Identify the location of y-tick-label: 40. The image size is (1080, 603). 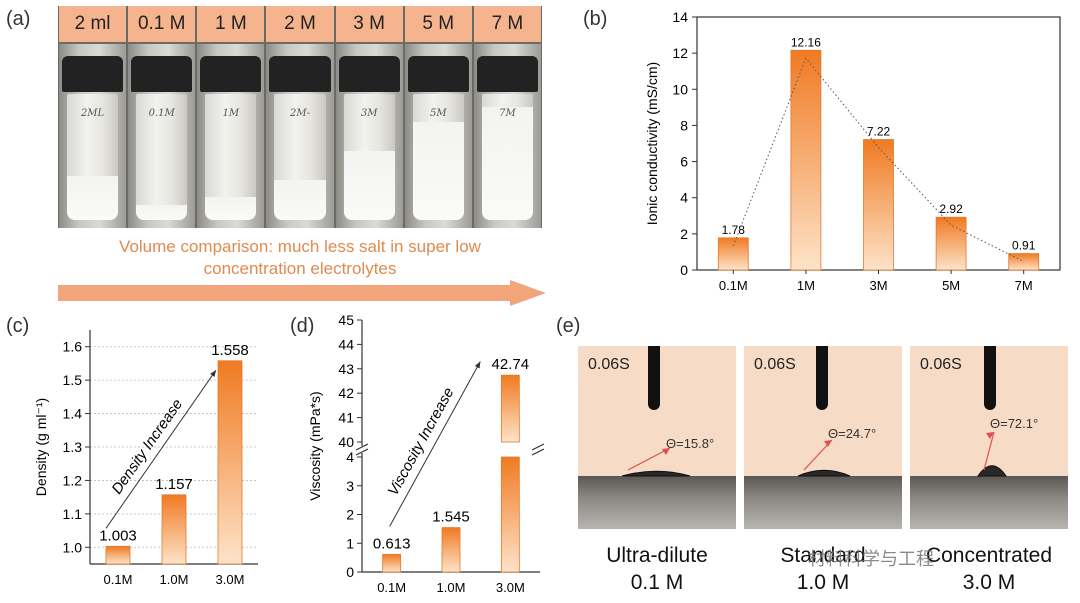
(346, 442).